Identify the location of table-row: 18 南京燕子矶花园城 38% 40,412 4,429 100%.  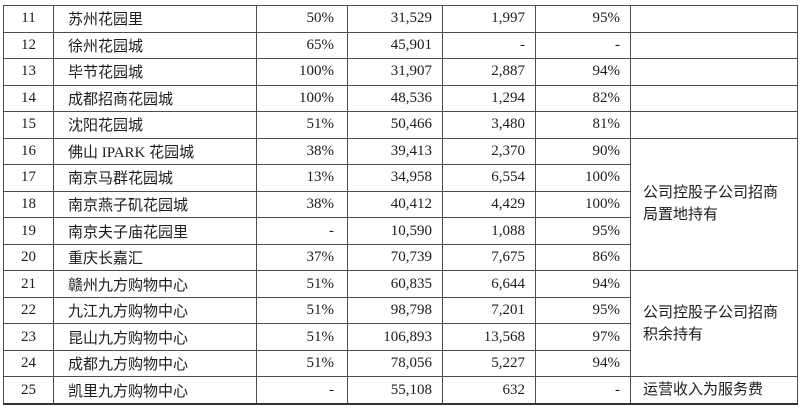
(400, 204).